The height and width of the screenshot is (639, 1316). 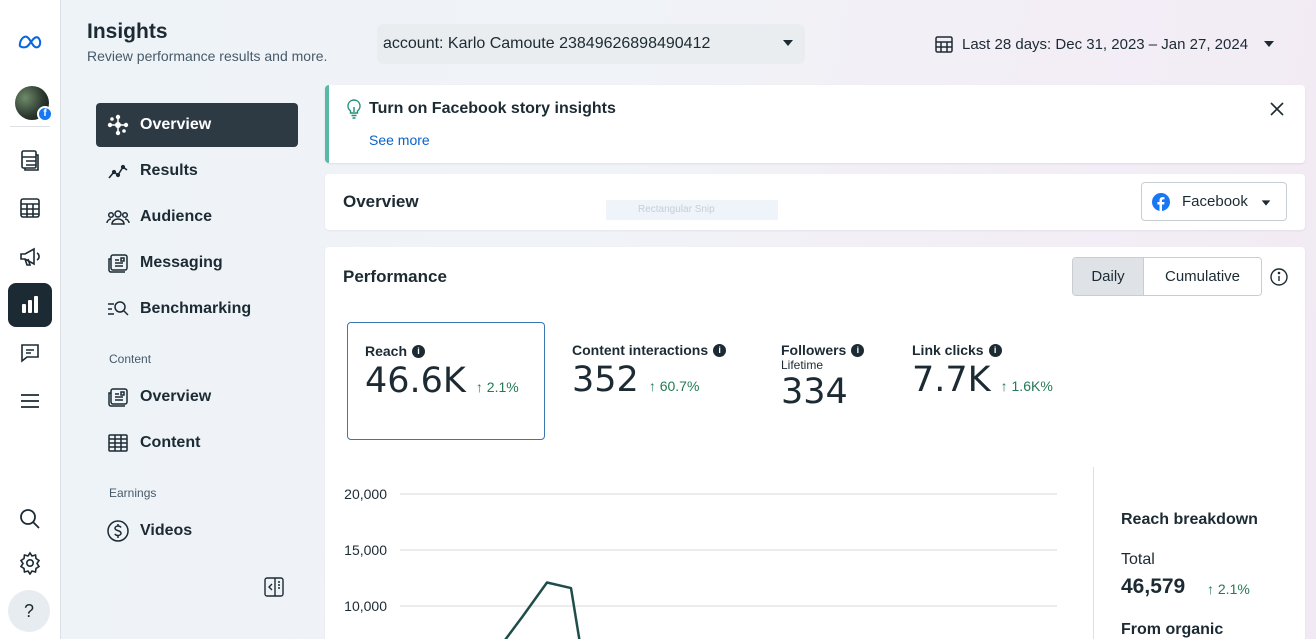 What do you see at coordinates (1108, 276) in the screenshot?
I see `toggle-daily: Daily` at bounding box center [1108, 276].